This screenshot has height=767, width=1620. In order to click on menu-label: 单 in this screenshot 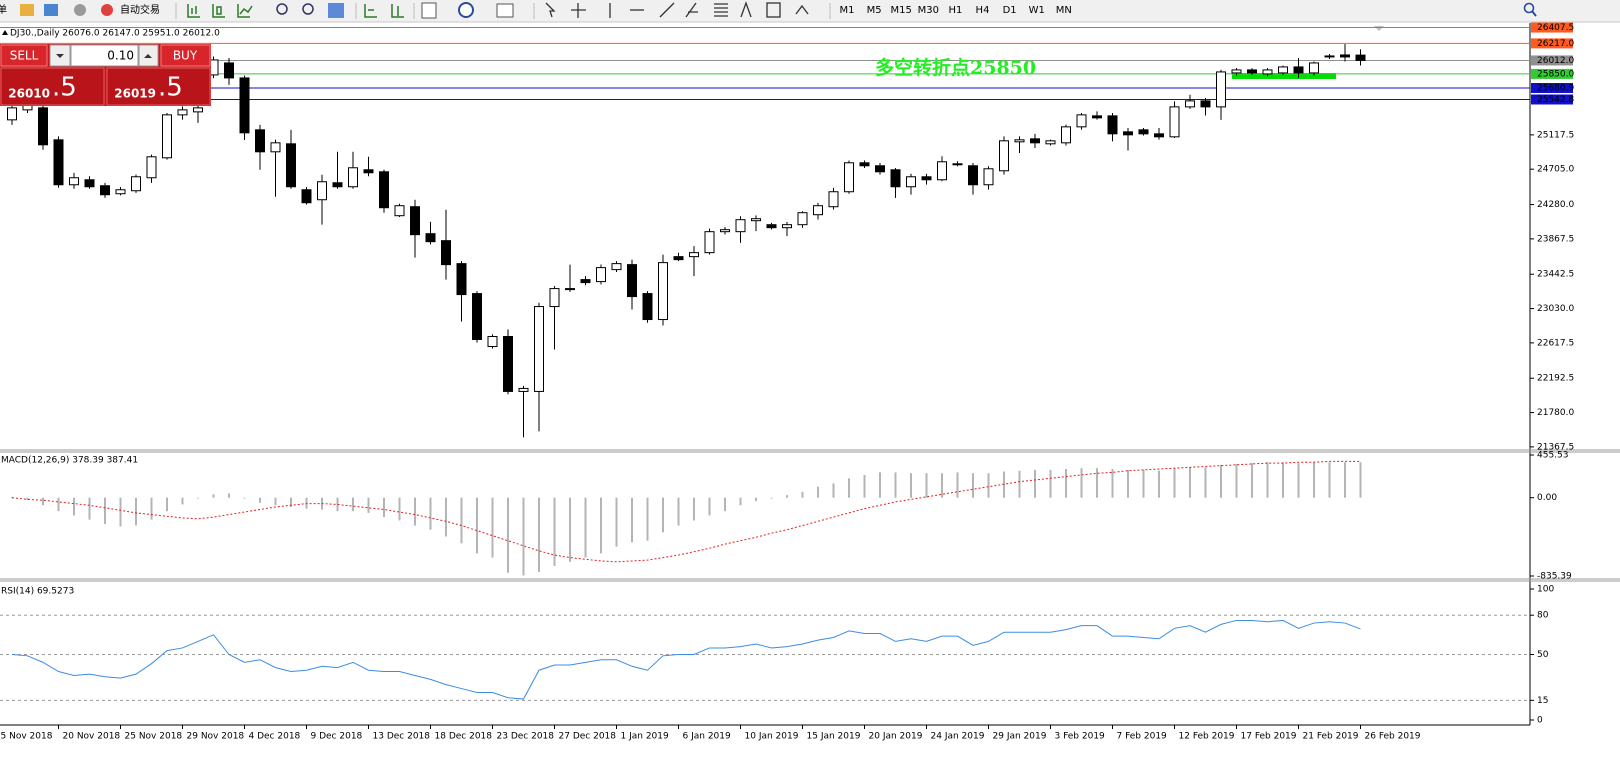, I will do `click(3, 10)`.